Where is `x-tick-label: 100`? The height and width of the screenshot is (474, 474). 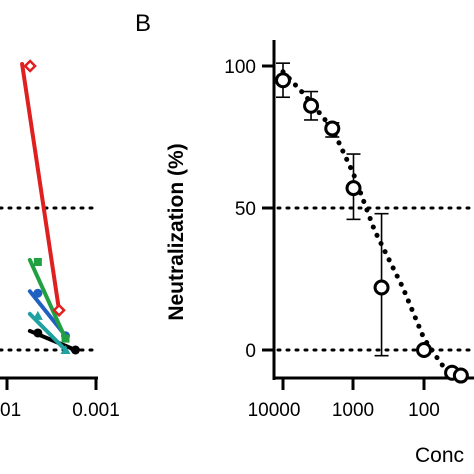
x-tick-label: 100 is located at coordinates (424, 410).